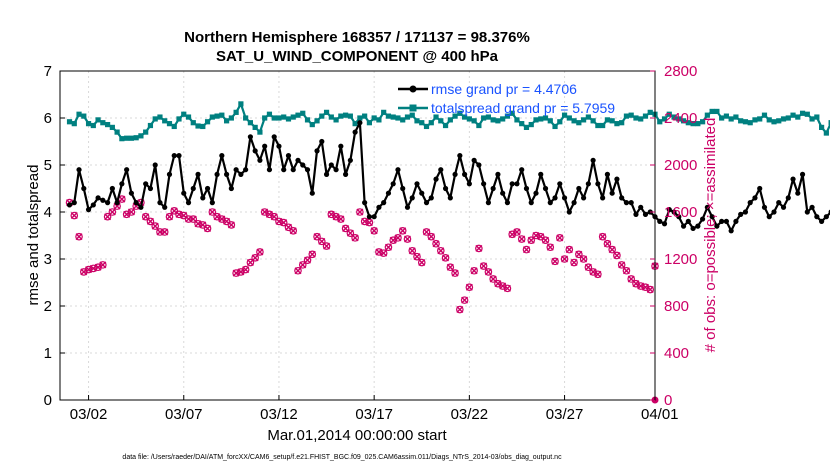 This screenshot has width=830, height=470. What do you see at coordinates (668, 400) in the screenshot?
I see `right-tick-label: 0` at bounding box center [668, 400].